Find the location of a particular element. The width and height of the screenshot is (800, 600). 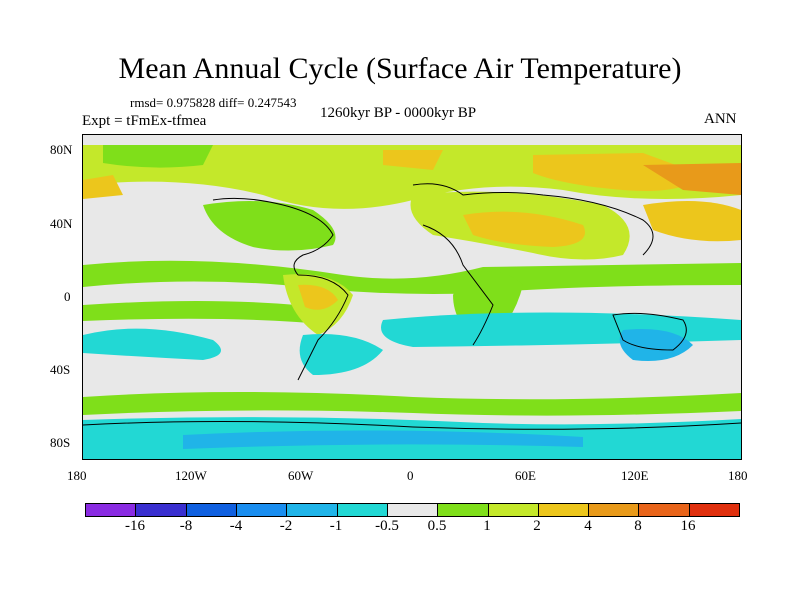

colorbar is located at coordinates (412, 510).